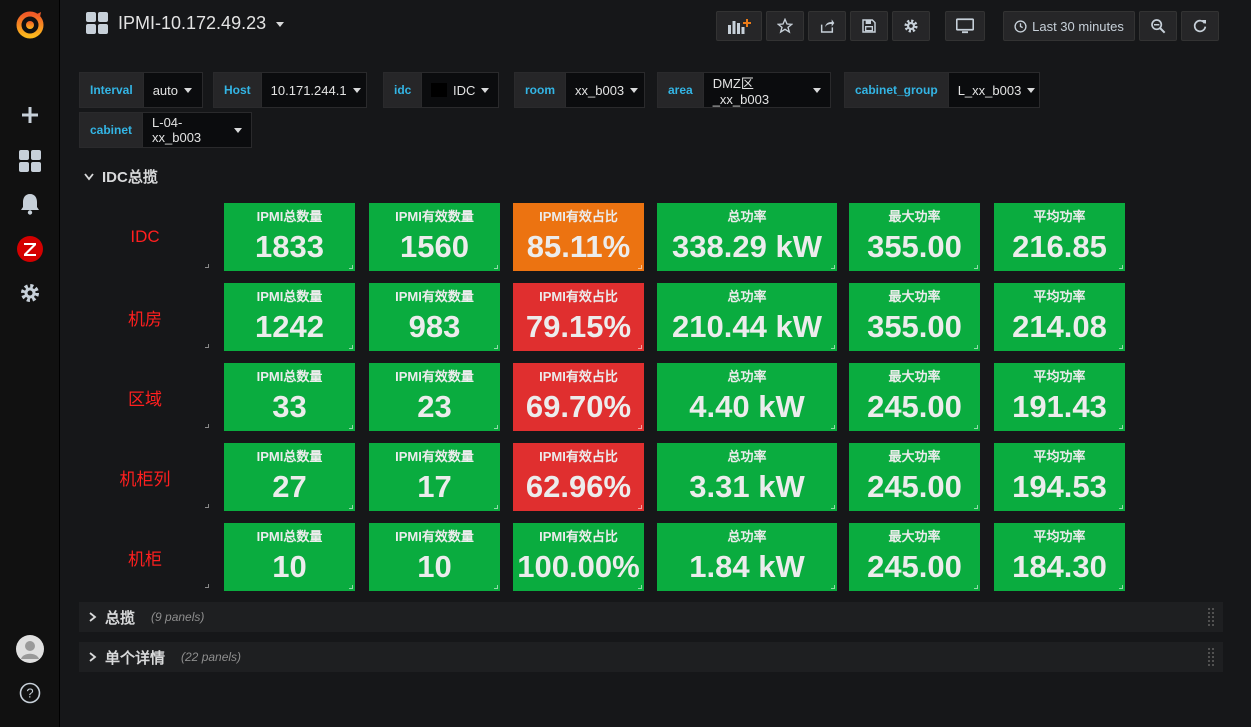 This screenshot has width=1251, height=727. Describe the element at coordinates (605, 90) in the screenshot. I see `variable-dropdown: xx_b003` at that location.